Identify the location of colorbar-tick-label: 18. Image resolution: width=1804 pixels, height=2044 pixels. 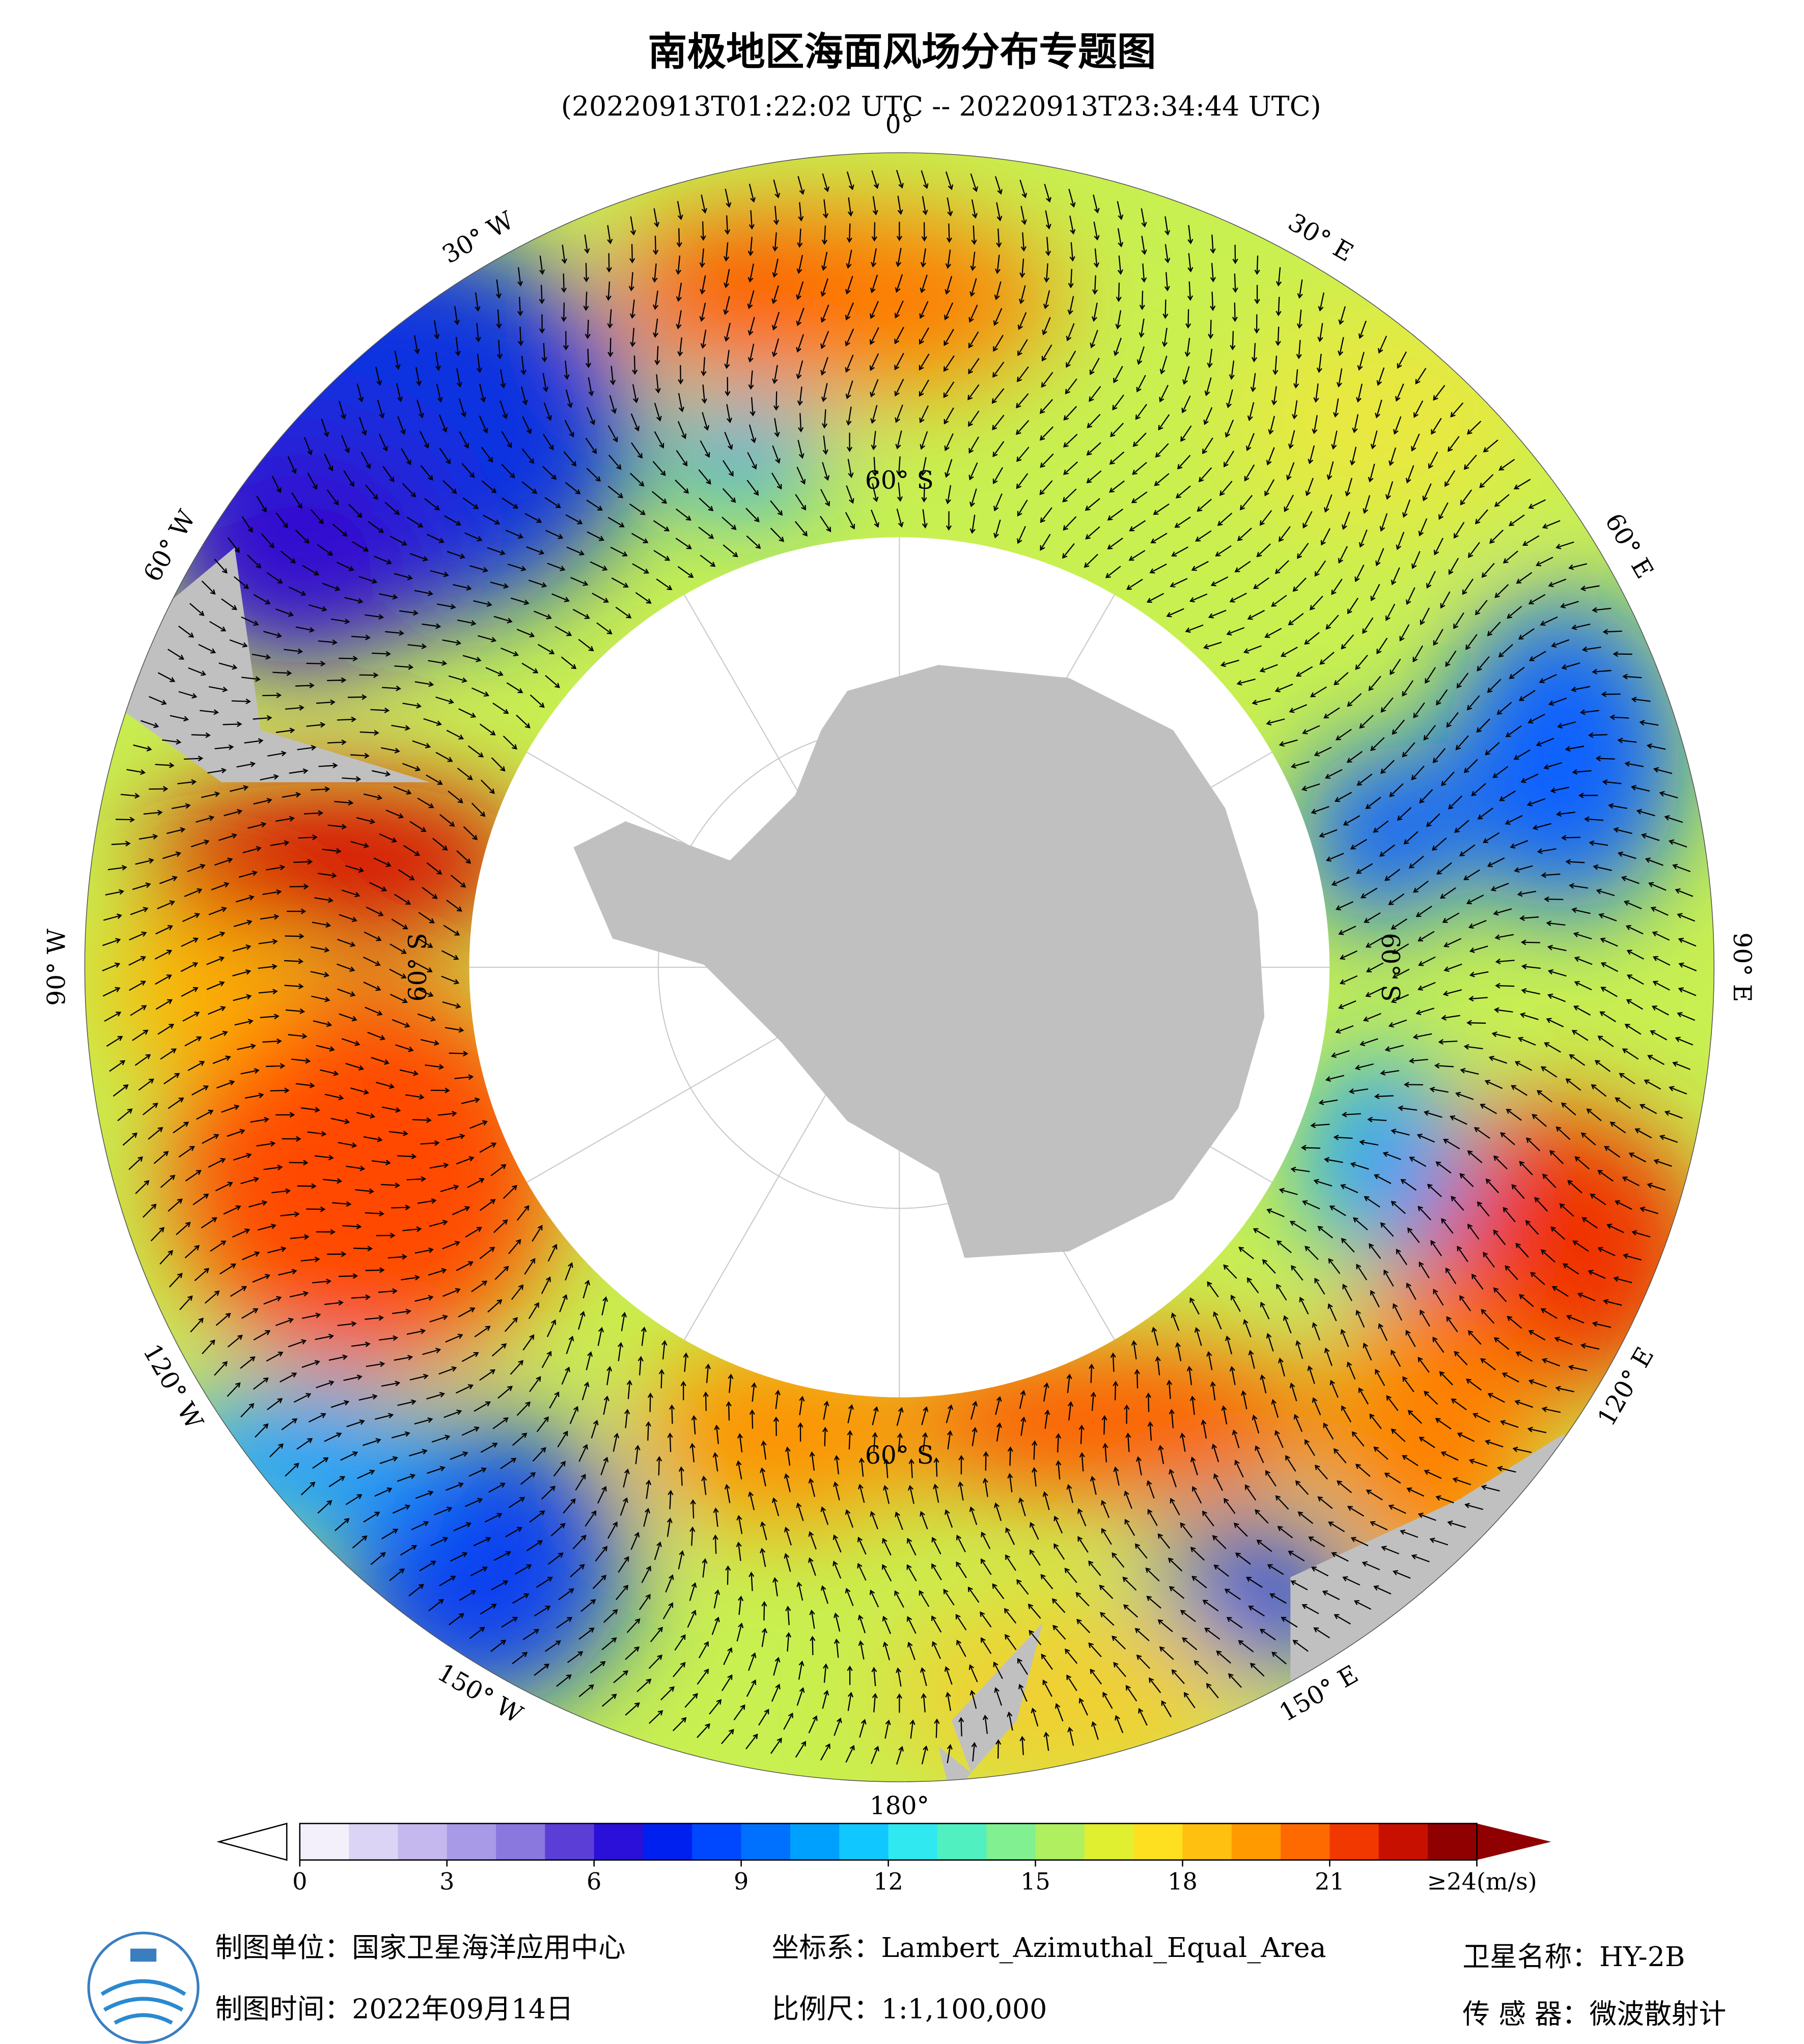
(1183, 1881).